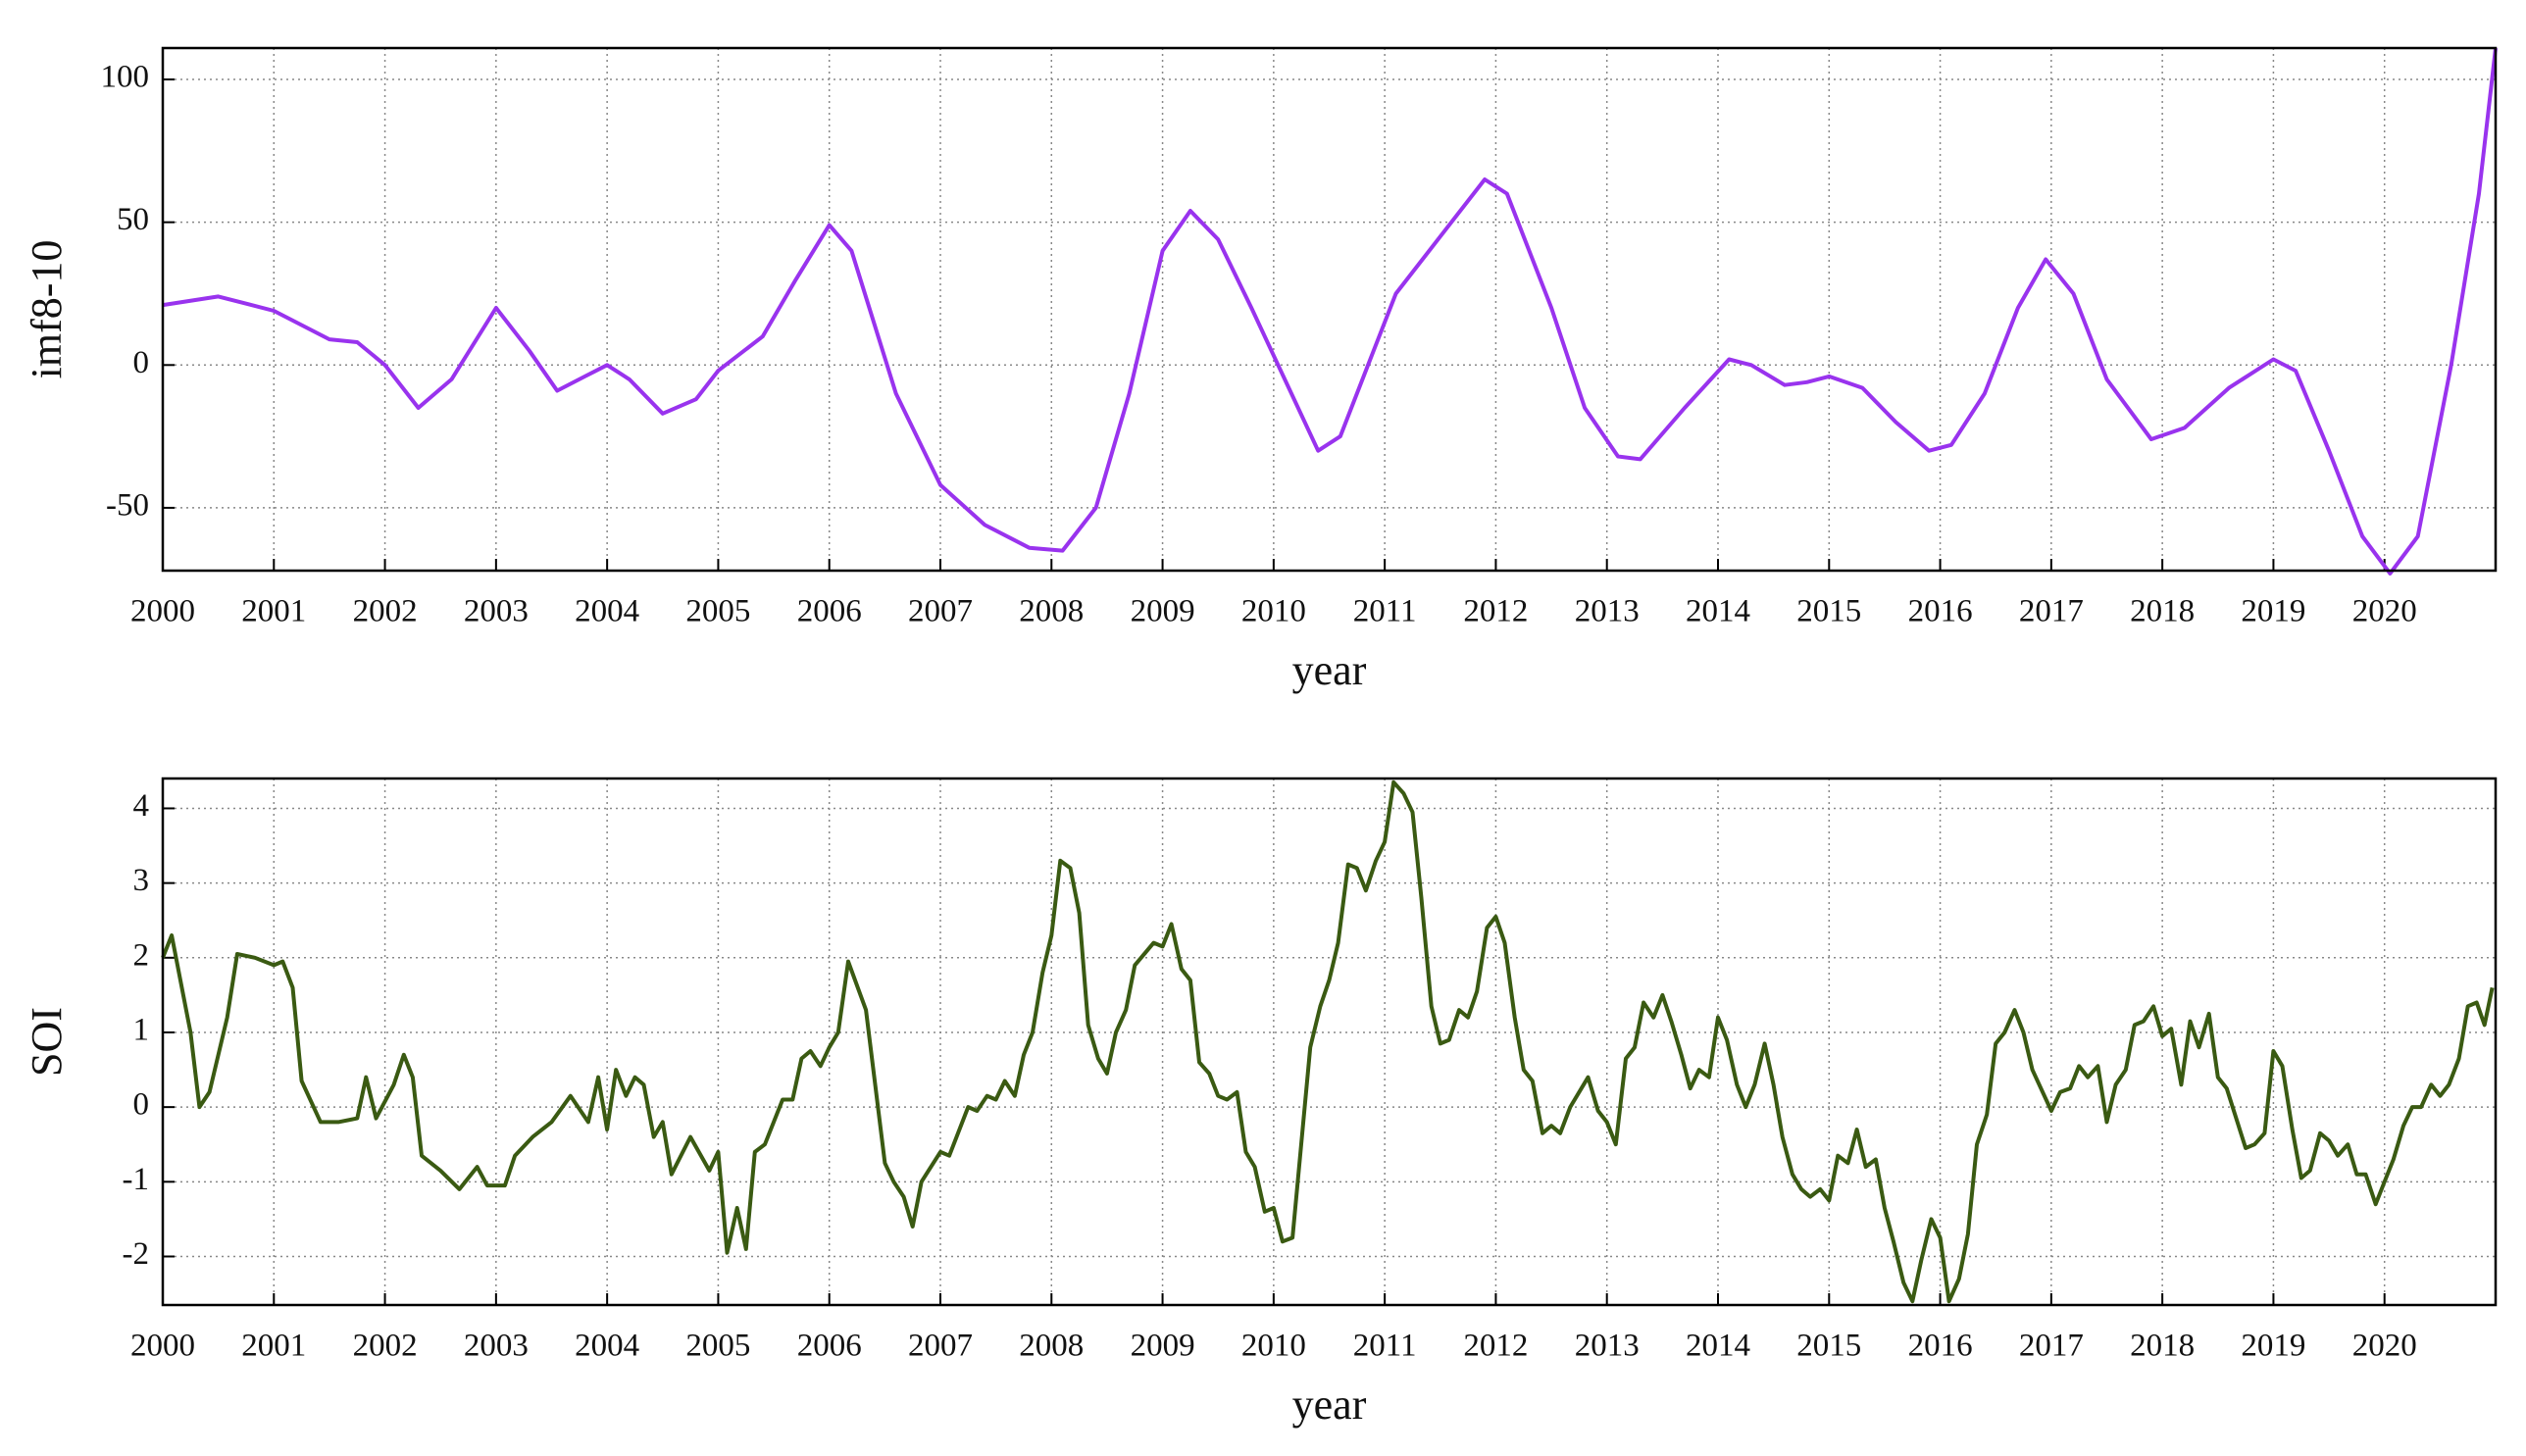  I want to click on y-tick-label: -50, so click(127, 506).